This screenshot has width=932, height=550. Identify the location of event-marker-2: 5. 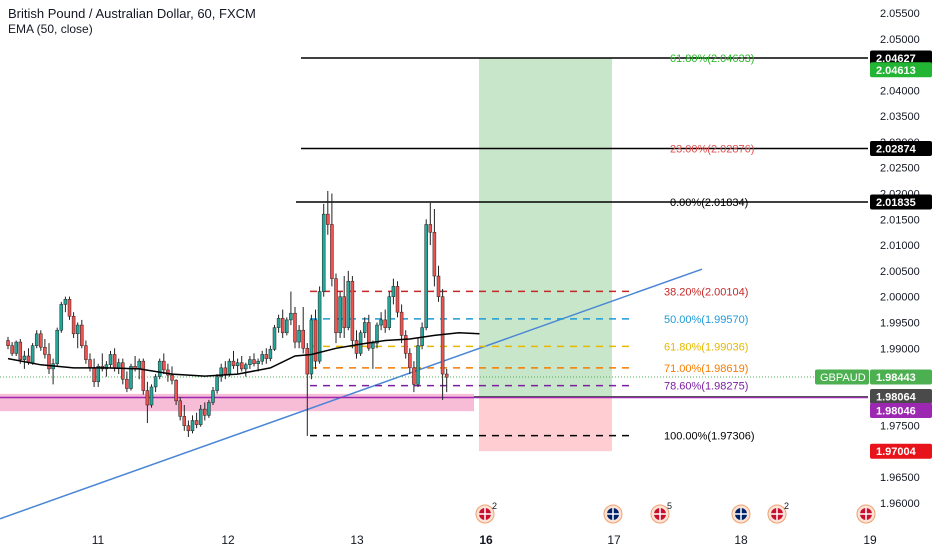
(661, 512).